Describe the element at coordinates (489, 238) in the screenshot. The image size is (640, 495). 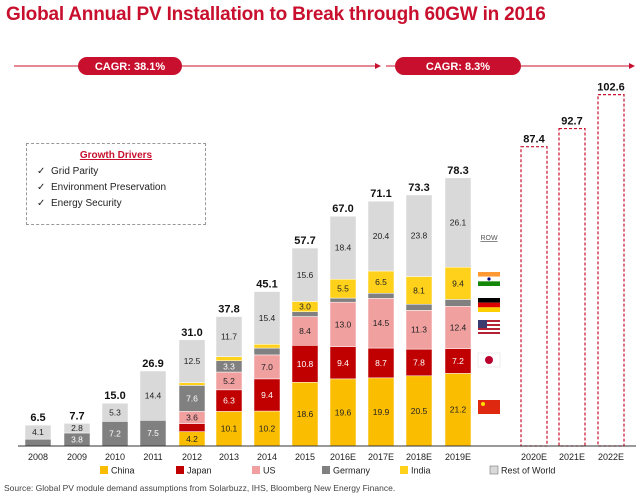
I see `row-label: ROW` at that location.